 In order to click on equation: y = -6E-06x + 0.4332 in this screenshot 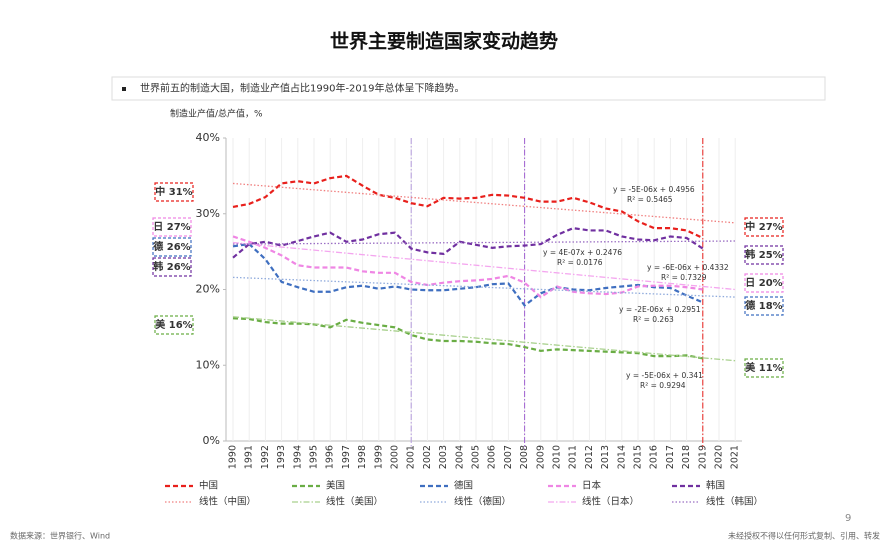, I will do `click(688, 267)`.